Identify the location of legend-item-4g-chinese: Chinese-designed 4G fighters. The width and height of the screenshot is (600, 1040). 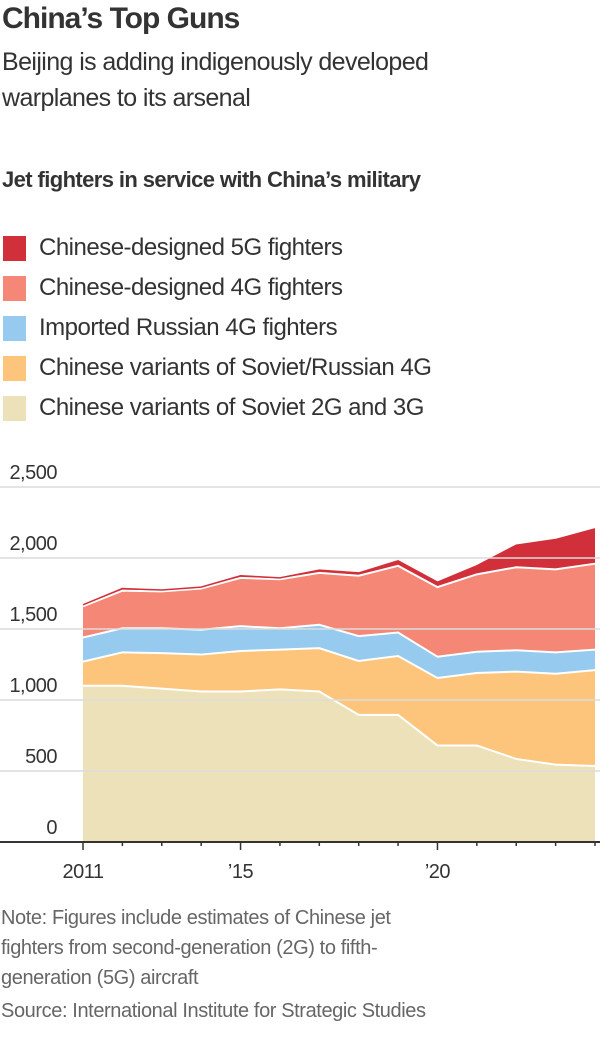
(173, 287).